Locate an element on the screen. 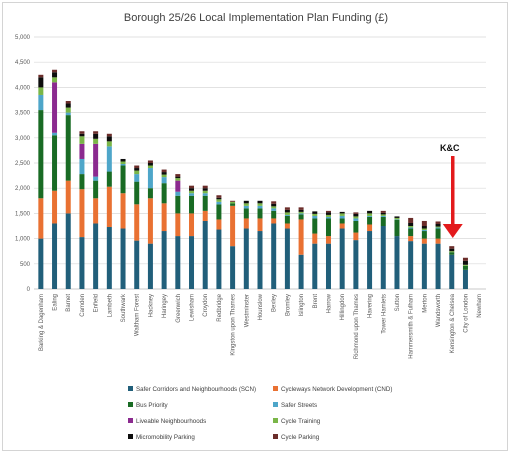 The width and height of the screenshot is (512, 455). legend-label: Safer Streets is located at coordinates (299, 405).